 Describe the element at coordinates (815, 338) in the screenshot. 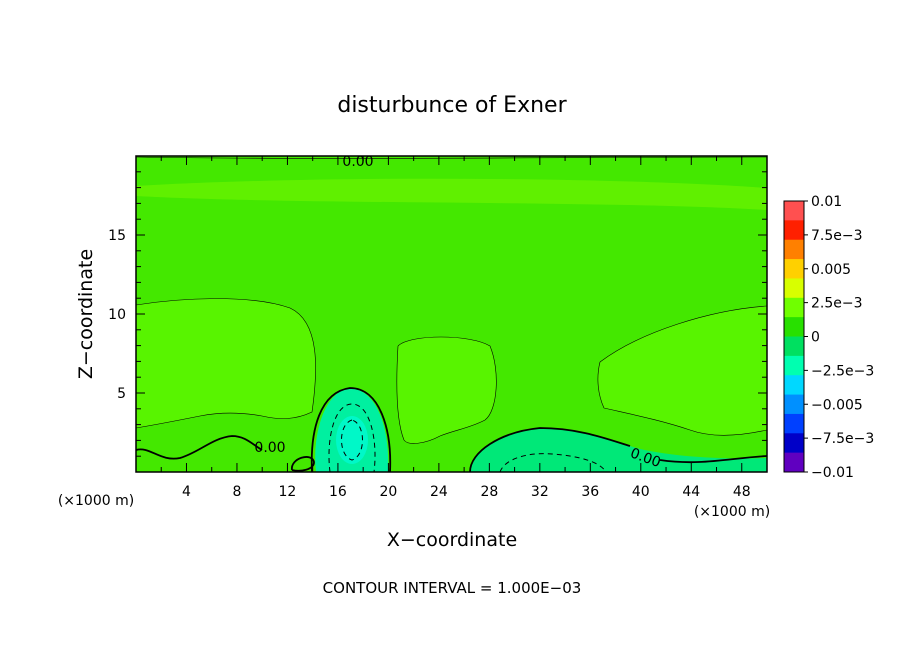

I see `colorbar-tick-label: 0` at that location.